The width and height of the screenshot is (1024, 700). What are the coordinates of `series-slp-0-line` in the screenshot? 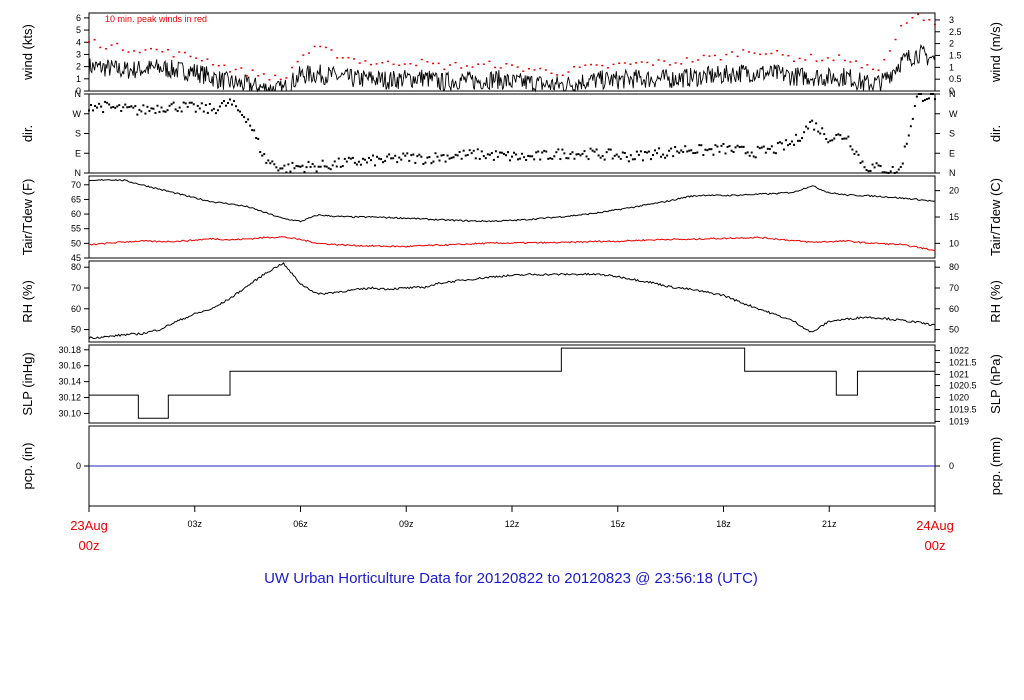 It's located at (512, 383).